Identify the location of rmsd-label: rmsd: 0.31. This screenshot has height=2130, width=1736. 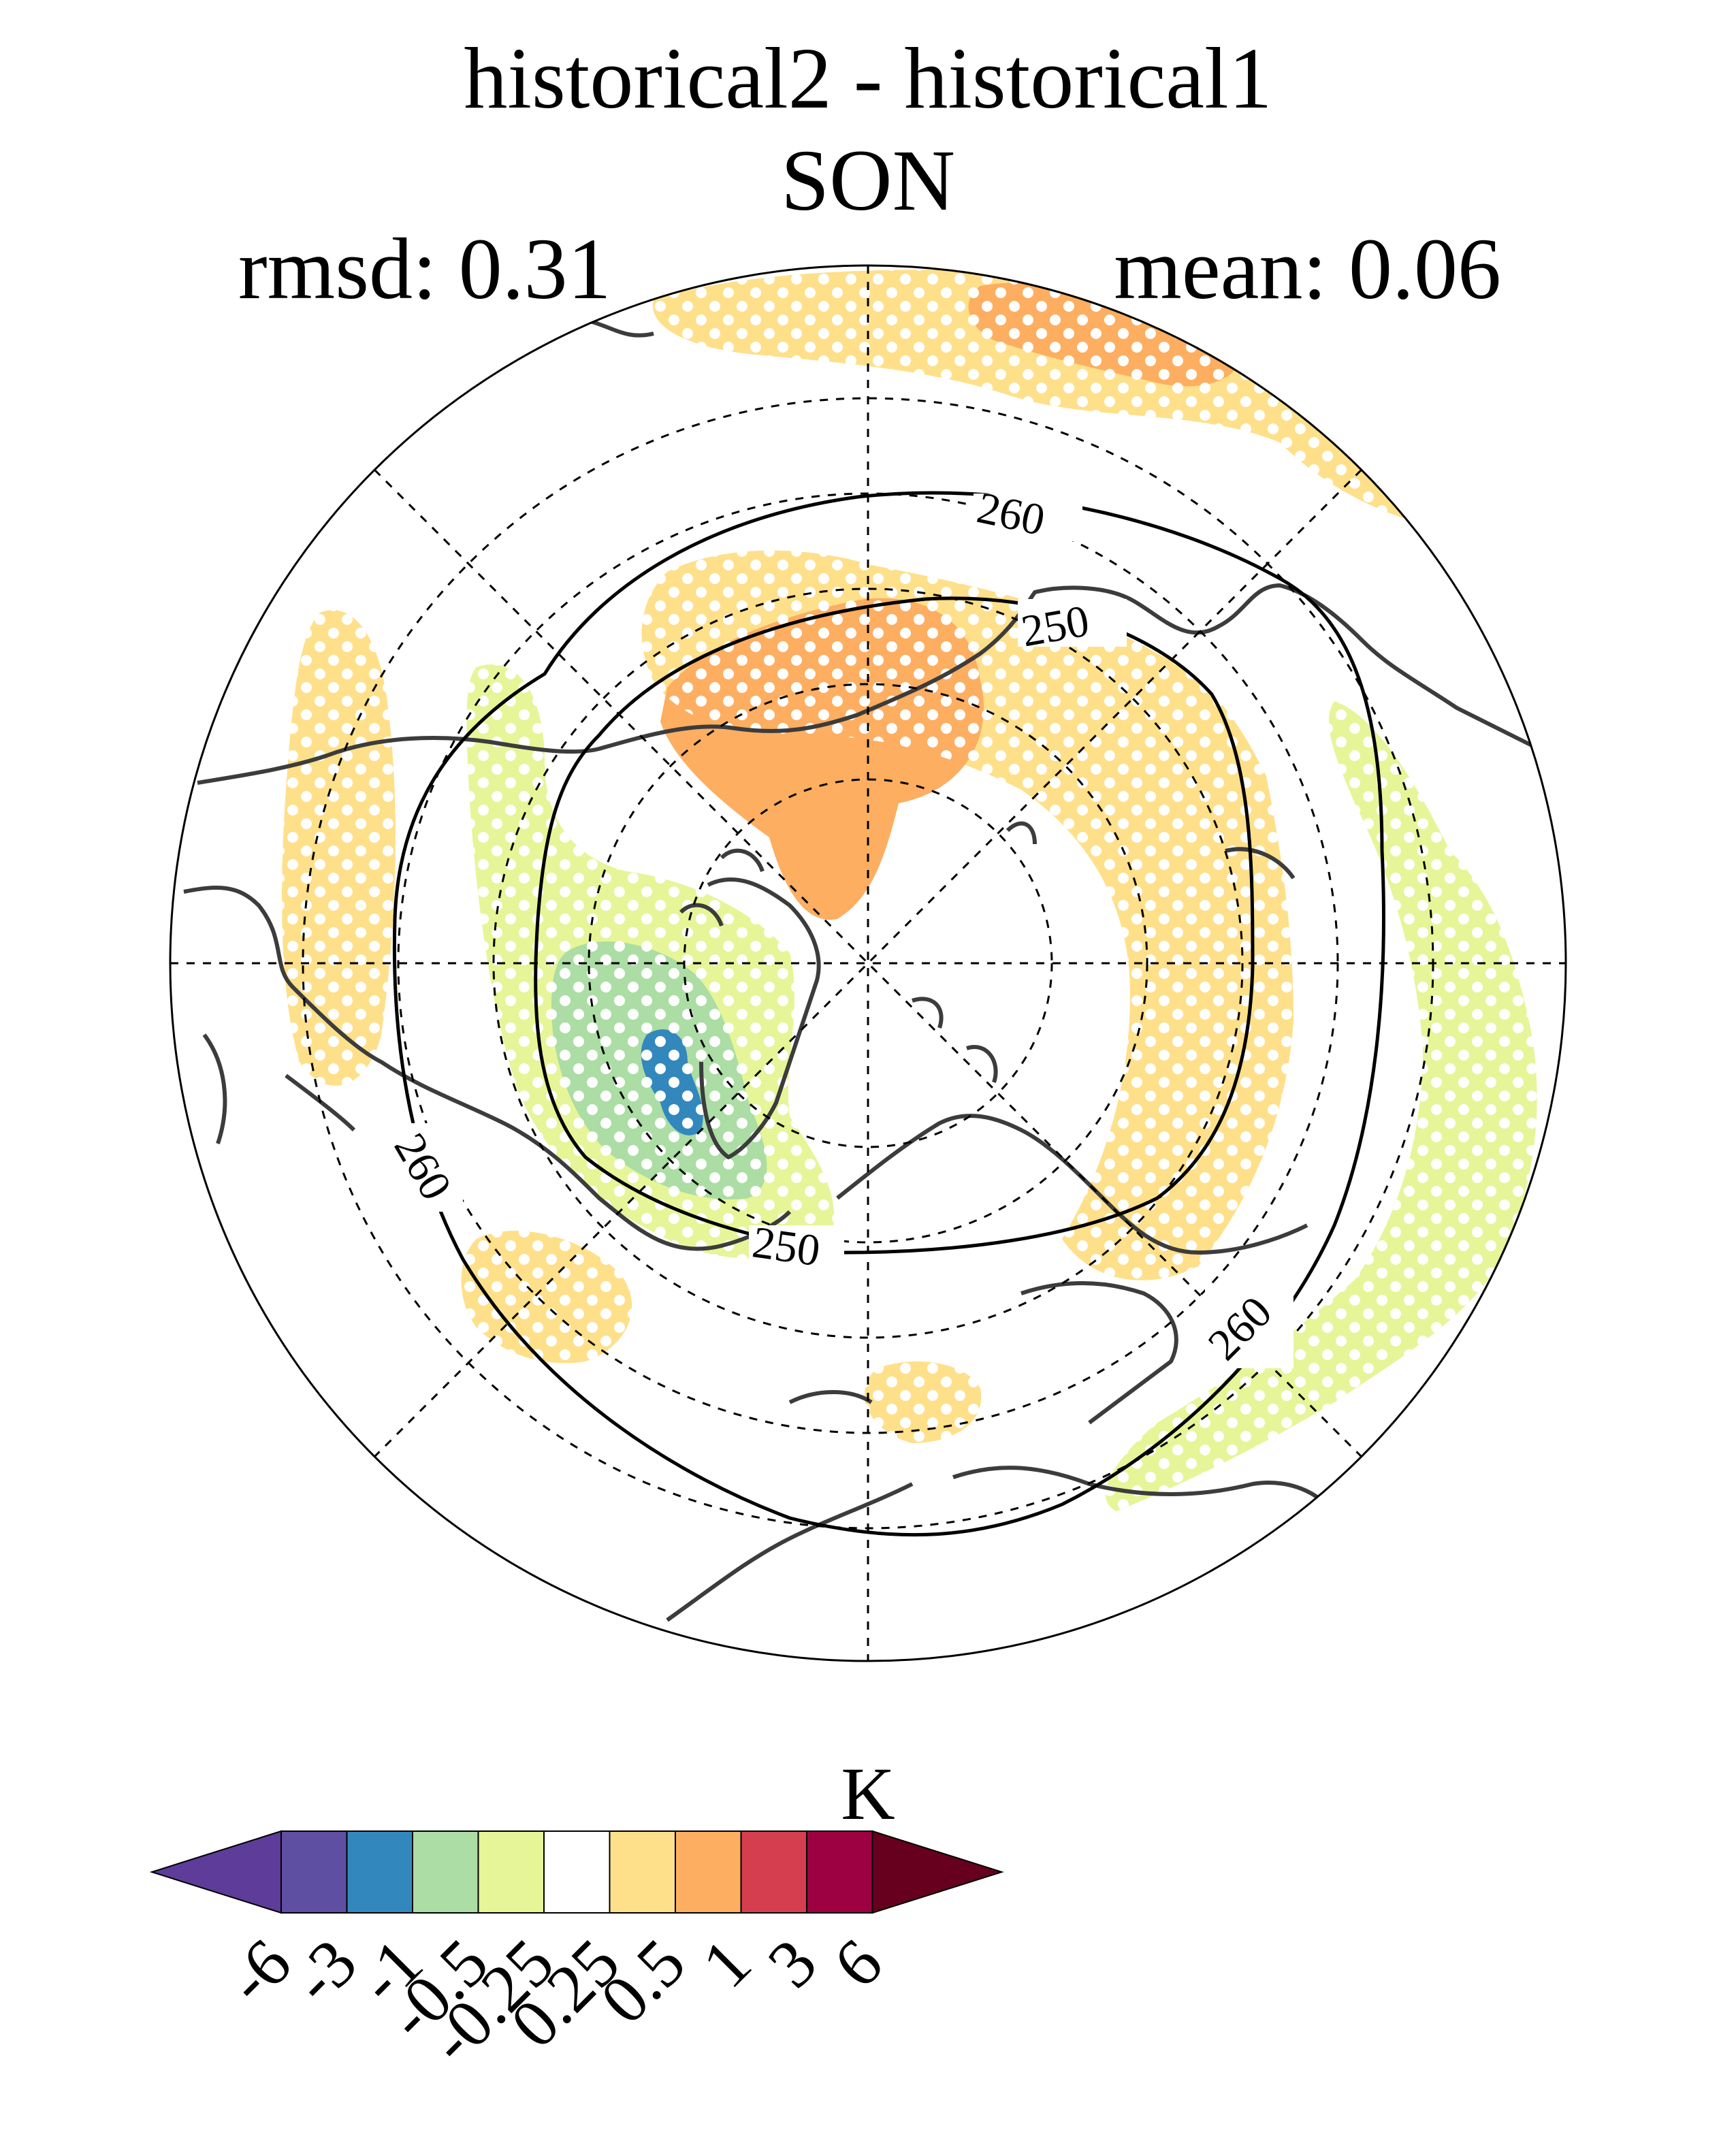
(424, 269).